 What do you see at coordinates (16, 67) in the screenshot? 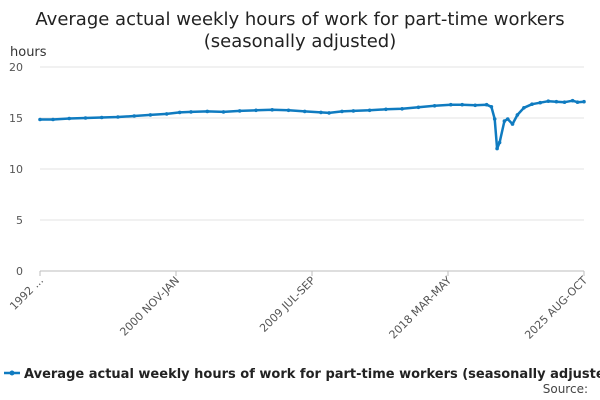
I see `y-tick-label: 20` at bounding box center [16, 67].